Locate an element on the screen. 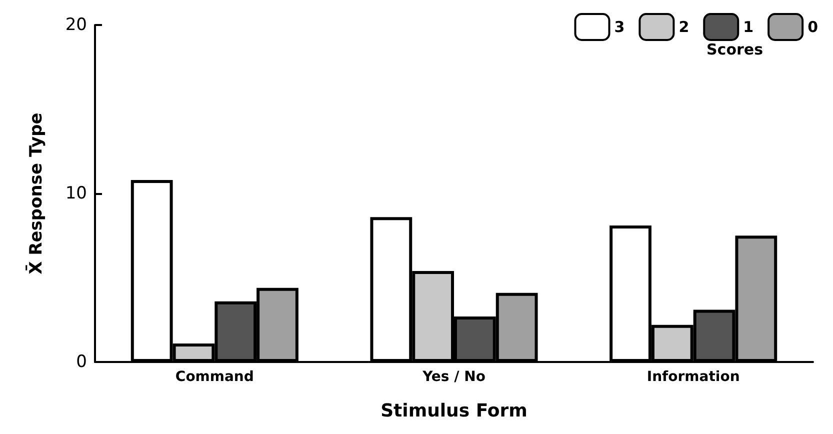 The height and width of the screenshot is (434, 833). y-axis-title: X̄ Response Type is located at coordinates (35, 193).